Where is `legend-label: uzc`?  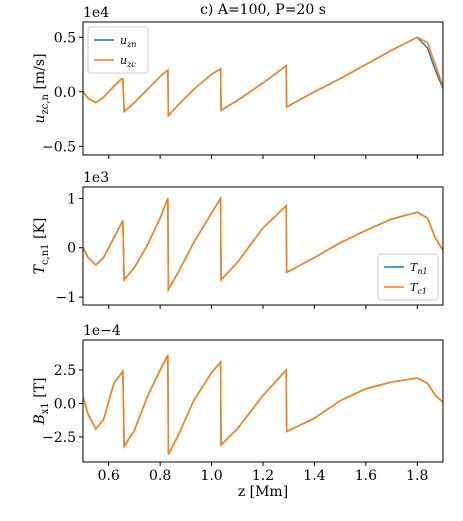 legend-label: uzc is located at coordinates (128, 61).